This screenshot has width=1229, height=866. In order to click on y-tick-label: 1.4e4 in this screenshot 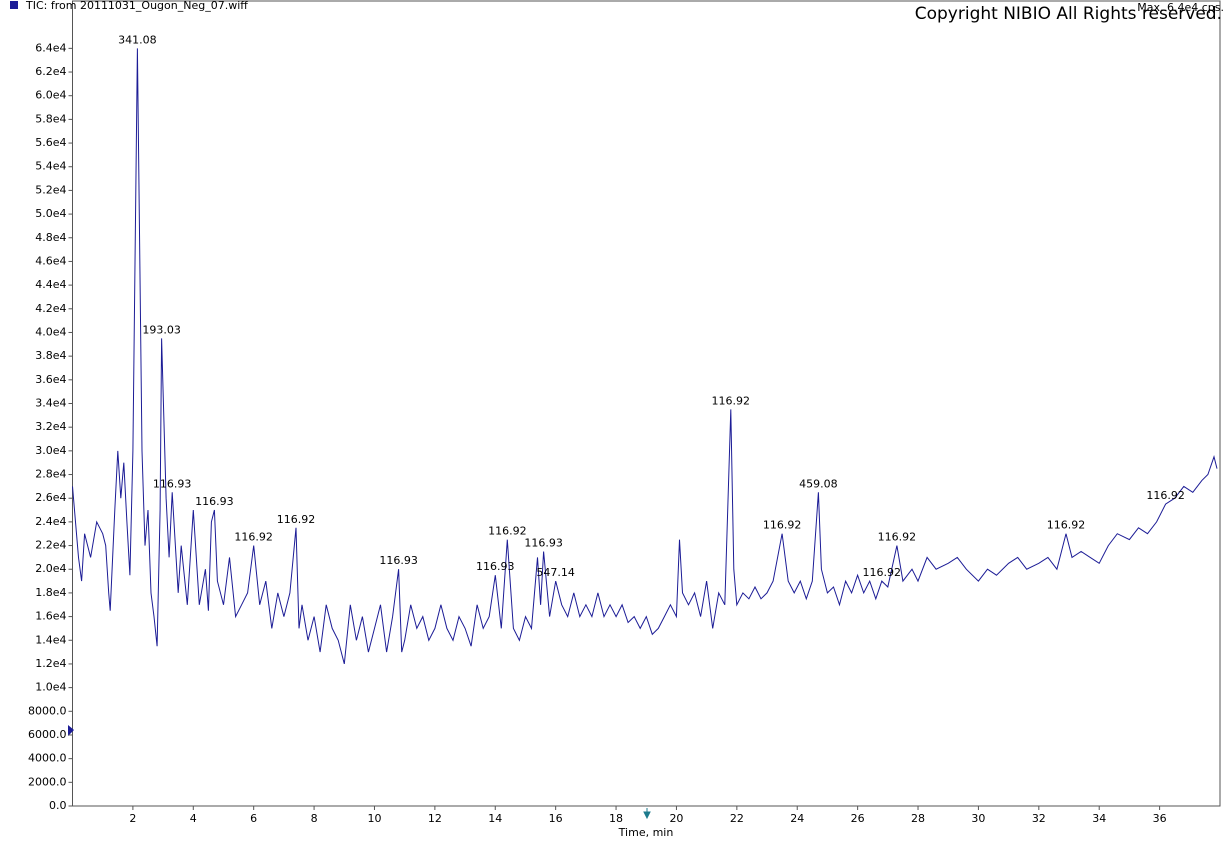, I will do `click(50, 639)`.